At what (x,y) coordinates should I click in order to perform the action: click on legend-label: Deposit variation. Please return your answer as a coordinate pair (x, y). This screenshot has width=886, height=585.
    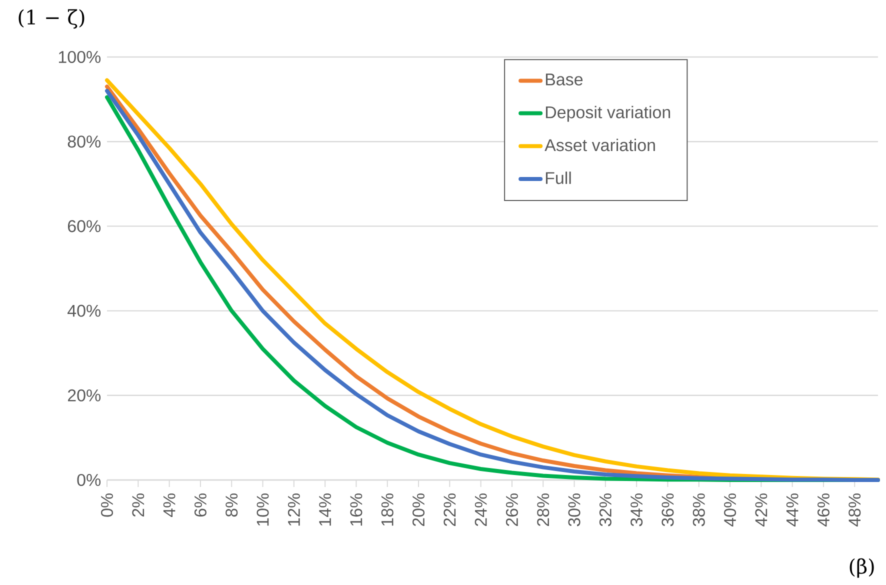
    Looking at the image, I should click on (608, 114).